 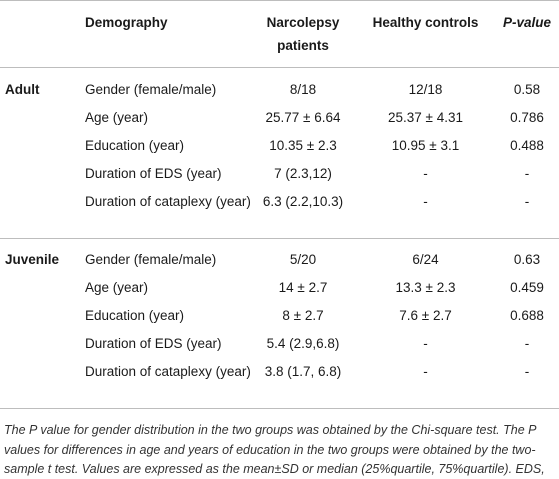 I want to click on cell-value: 10.35 ± 2.3, so click(x=303, y=145).